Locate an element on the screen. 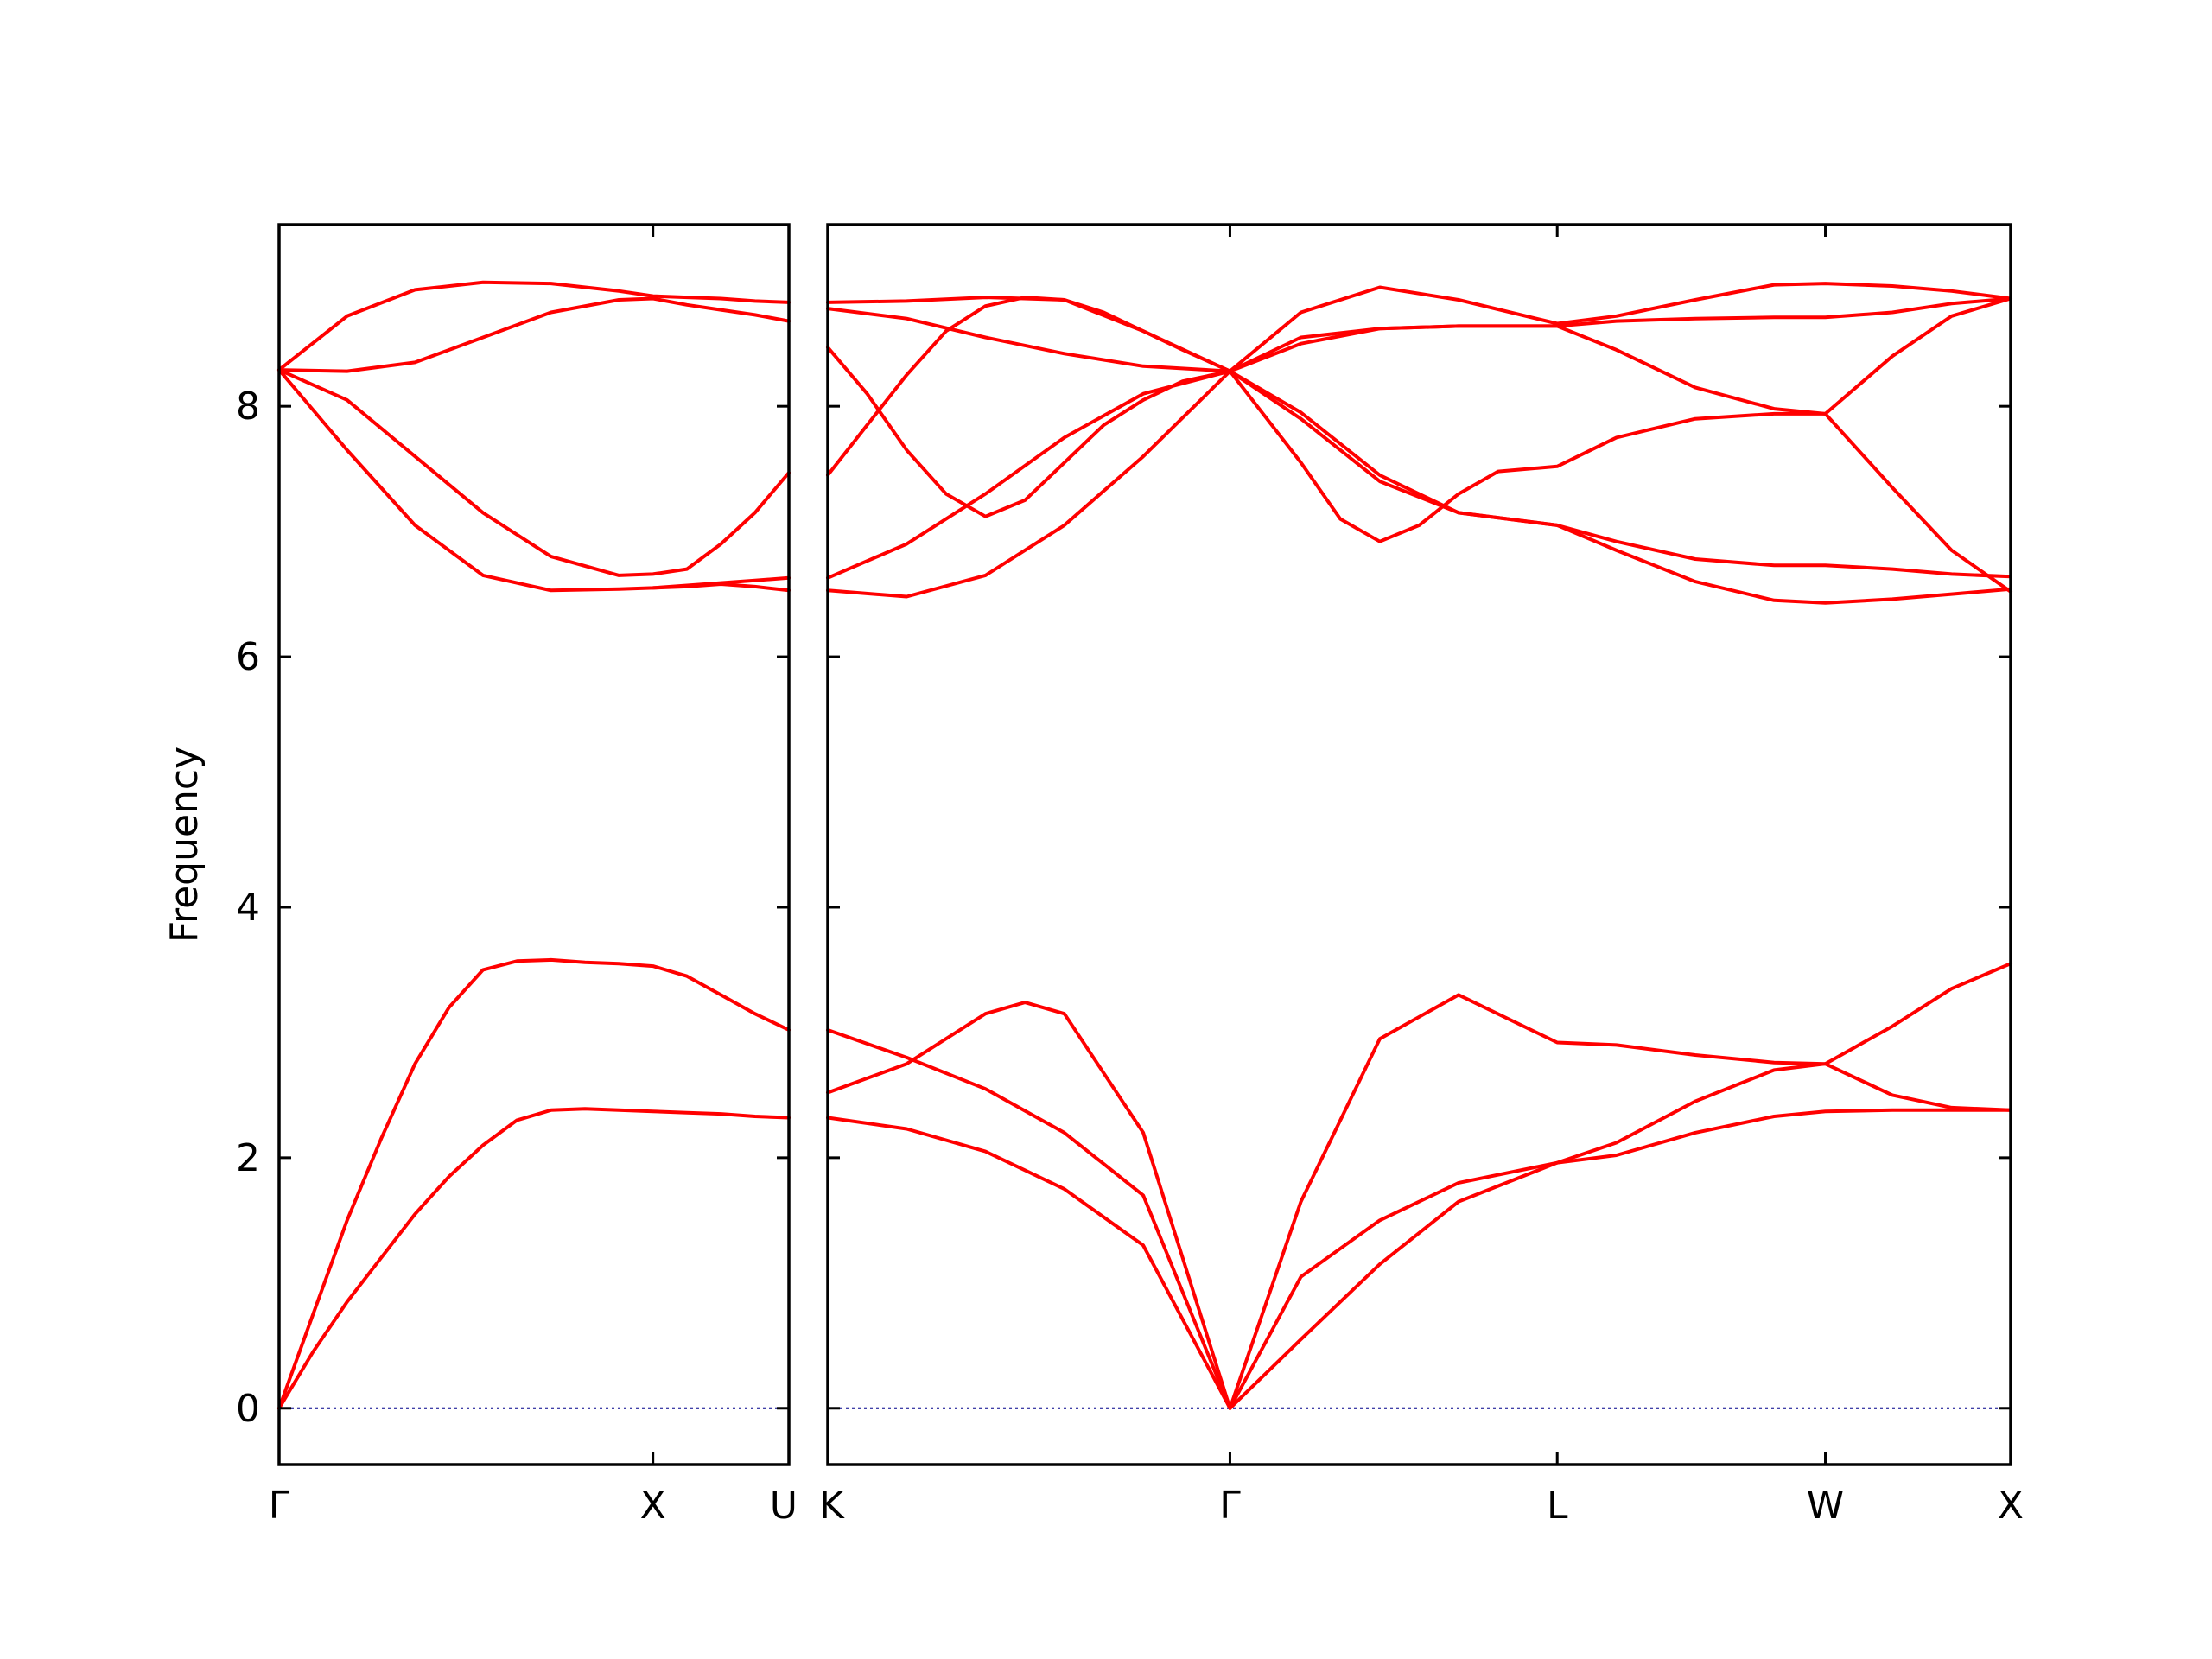 This screenshot has width=2212, height=1659. y-tick-label: 0 is located at coordinates (248, 1409).